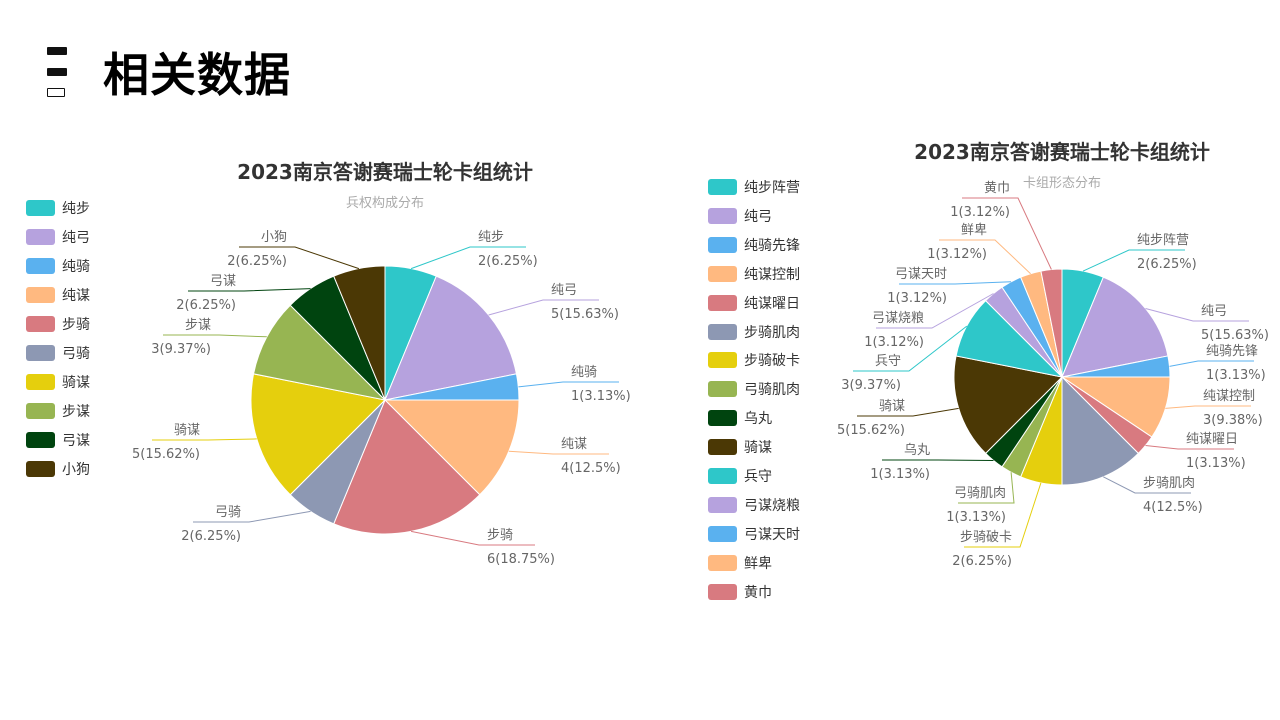 This screenshot has width=1280, height=720. I want to click on chart2-label-value-7: 1(3.13%), so click(976, 517).